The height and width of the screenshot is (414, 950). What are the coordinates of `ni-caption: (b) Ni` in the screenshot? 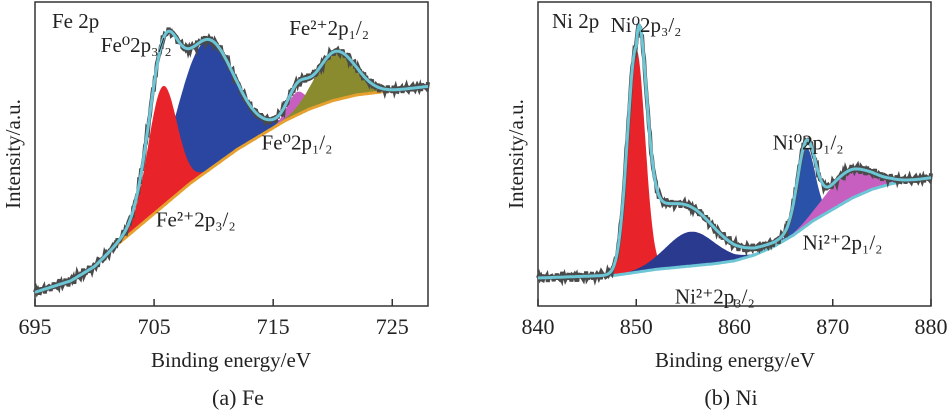 It's located at (730, 397).